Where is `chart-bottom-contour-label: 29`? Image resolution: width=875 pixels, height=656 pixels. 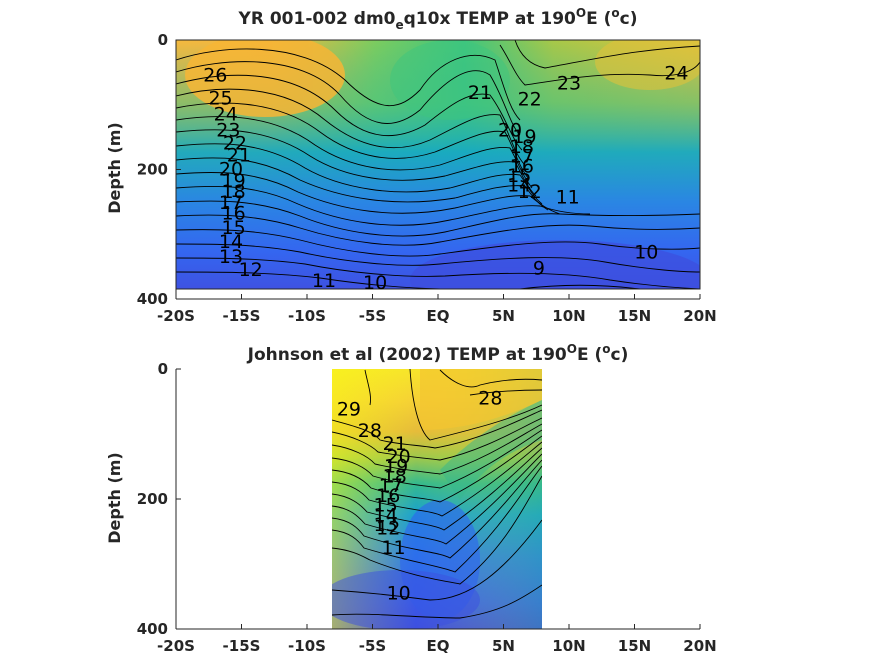 chart-bottom-contour-label: 29 is located at coordinates (349, 409).